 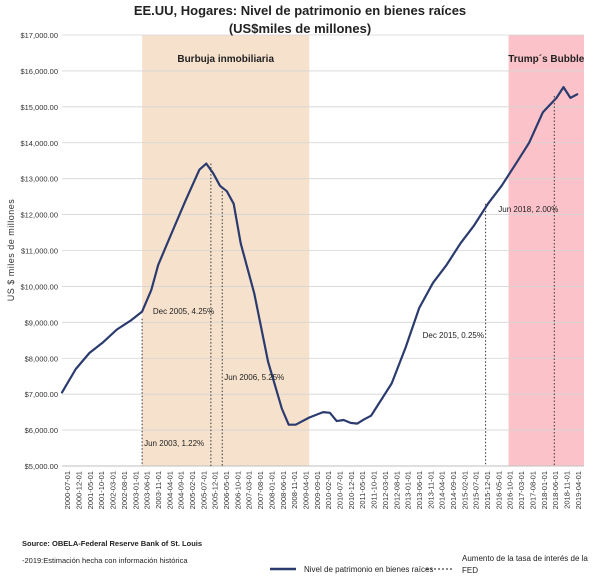 I want to click on x-tick-label: 2006-05-01, so click(x=226, y=490).